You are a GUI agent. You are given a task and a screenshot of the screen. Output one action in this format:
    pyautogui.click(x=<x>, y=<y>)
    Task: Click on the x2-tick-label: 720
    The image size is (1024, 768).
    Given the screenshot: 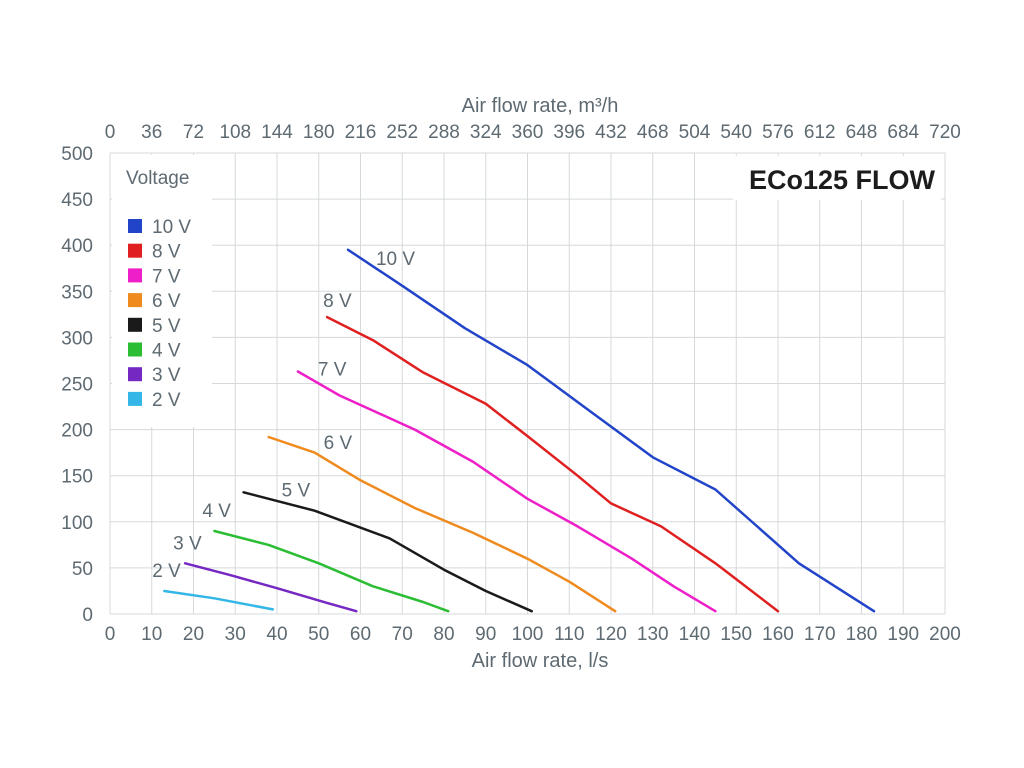 What is the action you would take?
    pyautogui.click(x=945, y=132)
    